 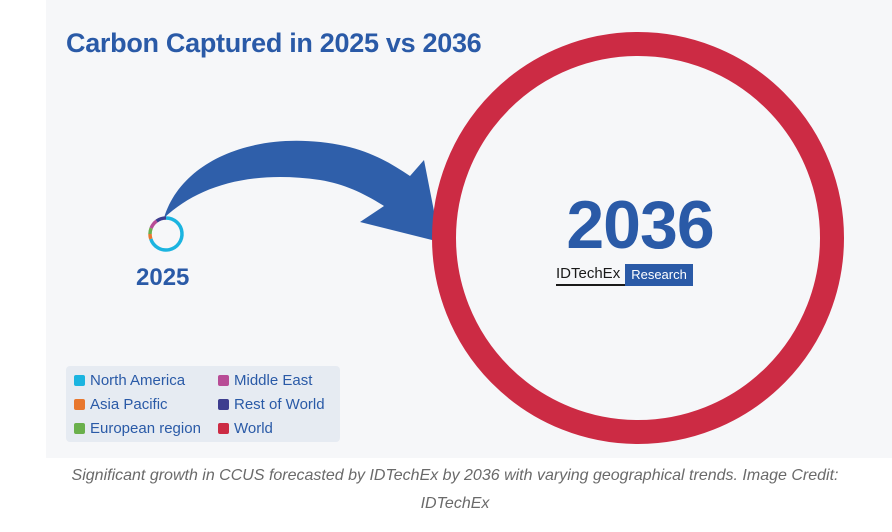 I want to click on legend-item-rest-of-world: Rest of World, so click(x=271, y=404).